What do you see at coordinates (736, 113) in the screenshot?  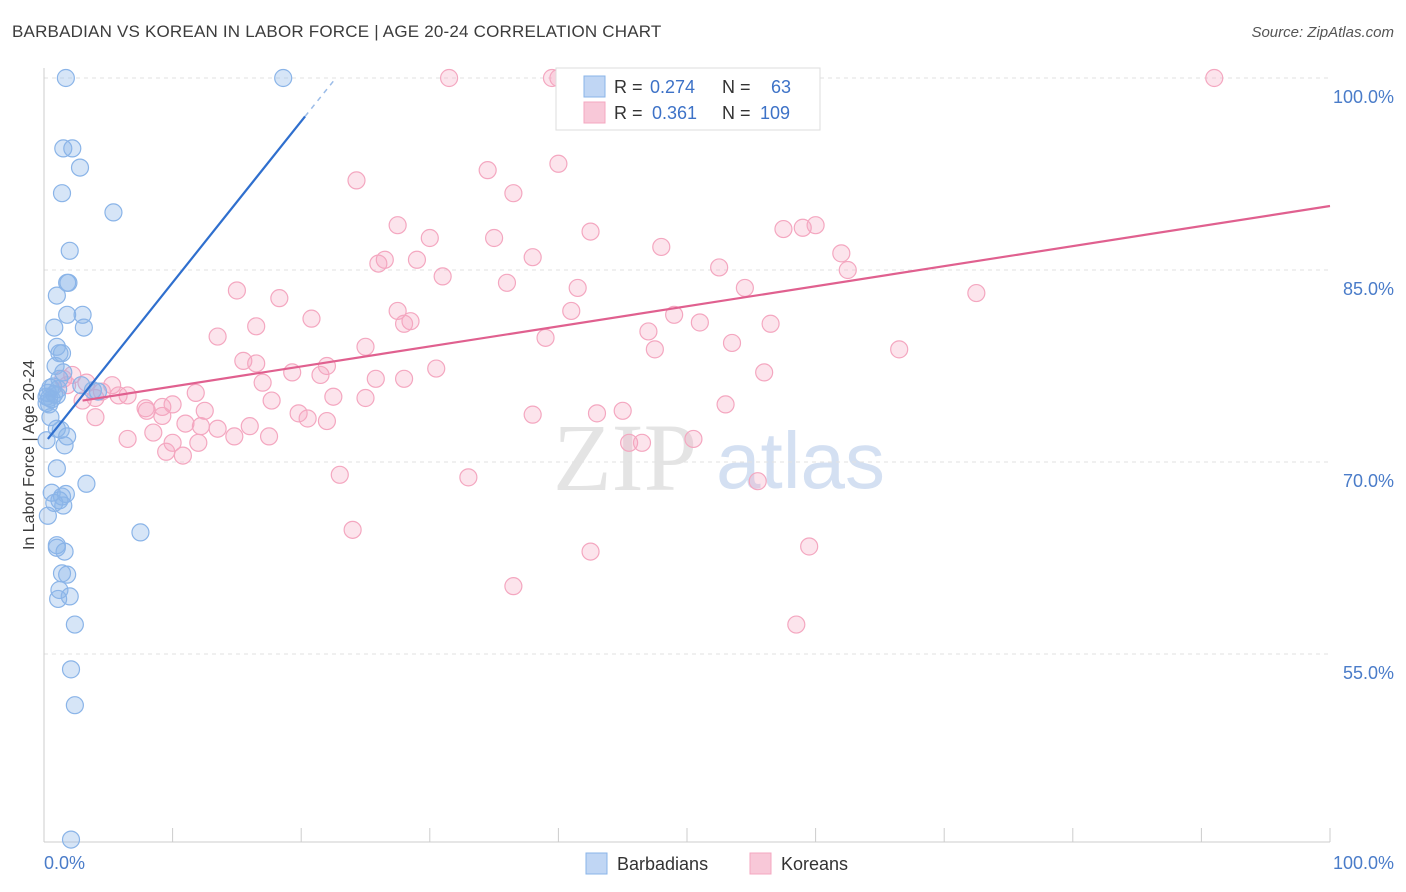 I see `legend-n-label-koreans: N =` at bounding box center [736, 113].